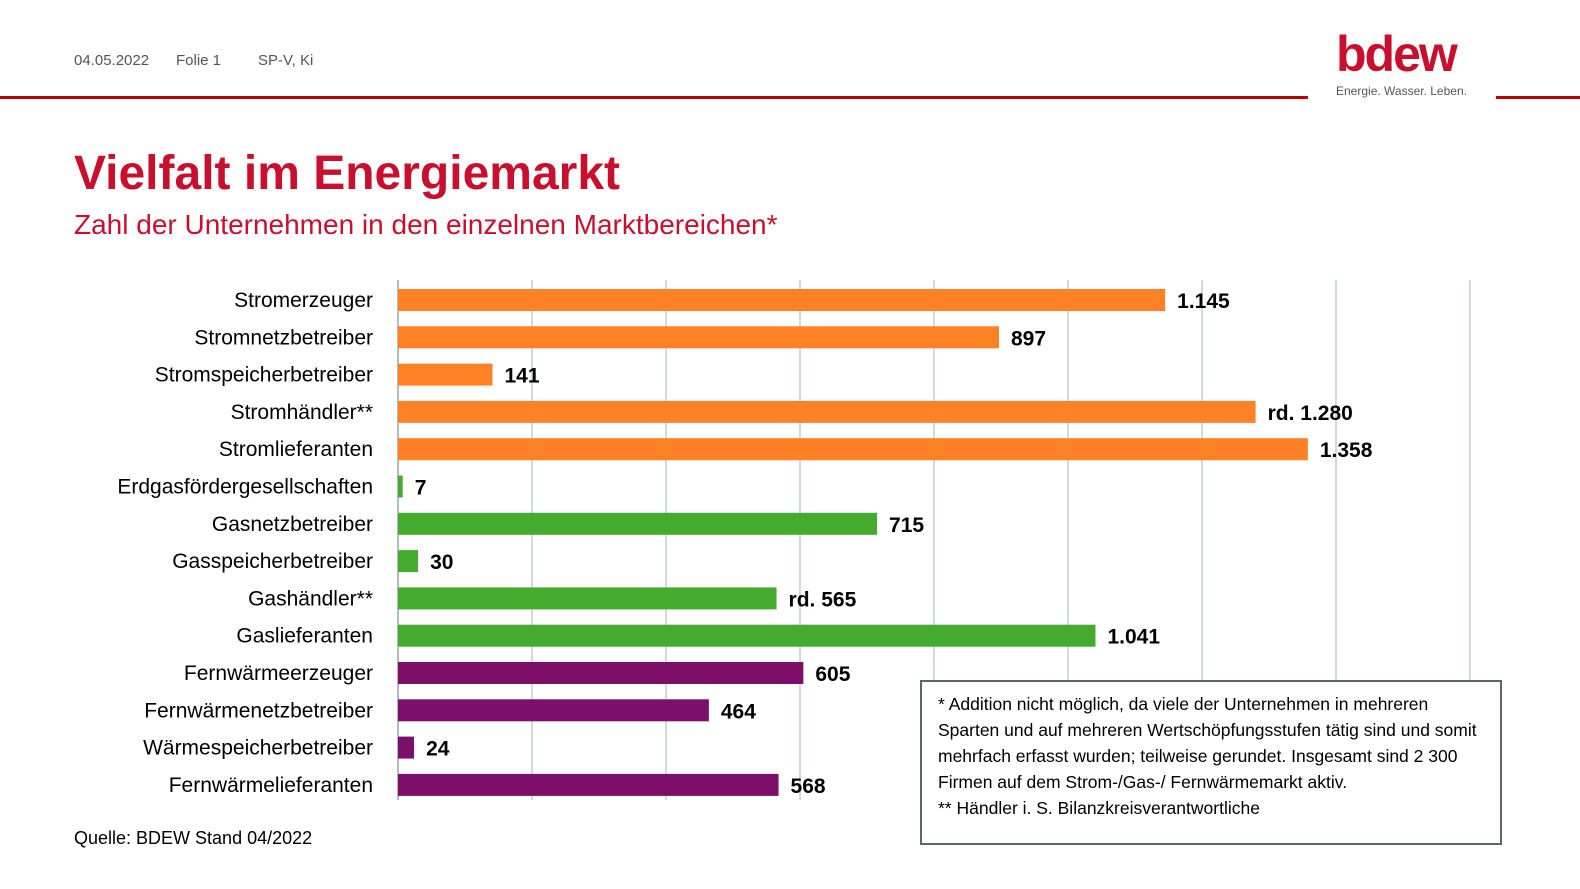 The image size is (1580, 889). What do you see at coordinates (823, 599) in the screenshot?
I see `data-label: rd. 565` at bounding box center [823, 599].